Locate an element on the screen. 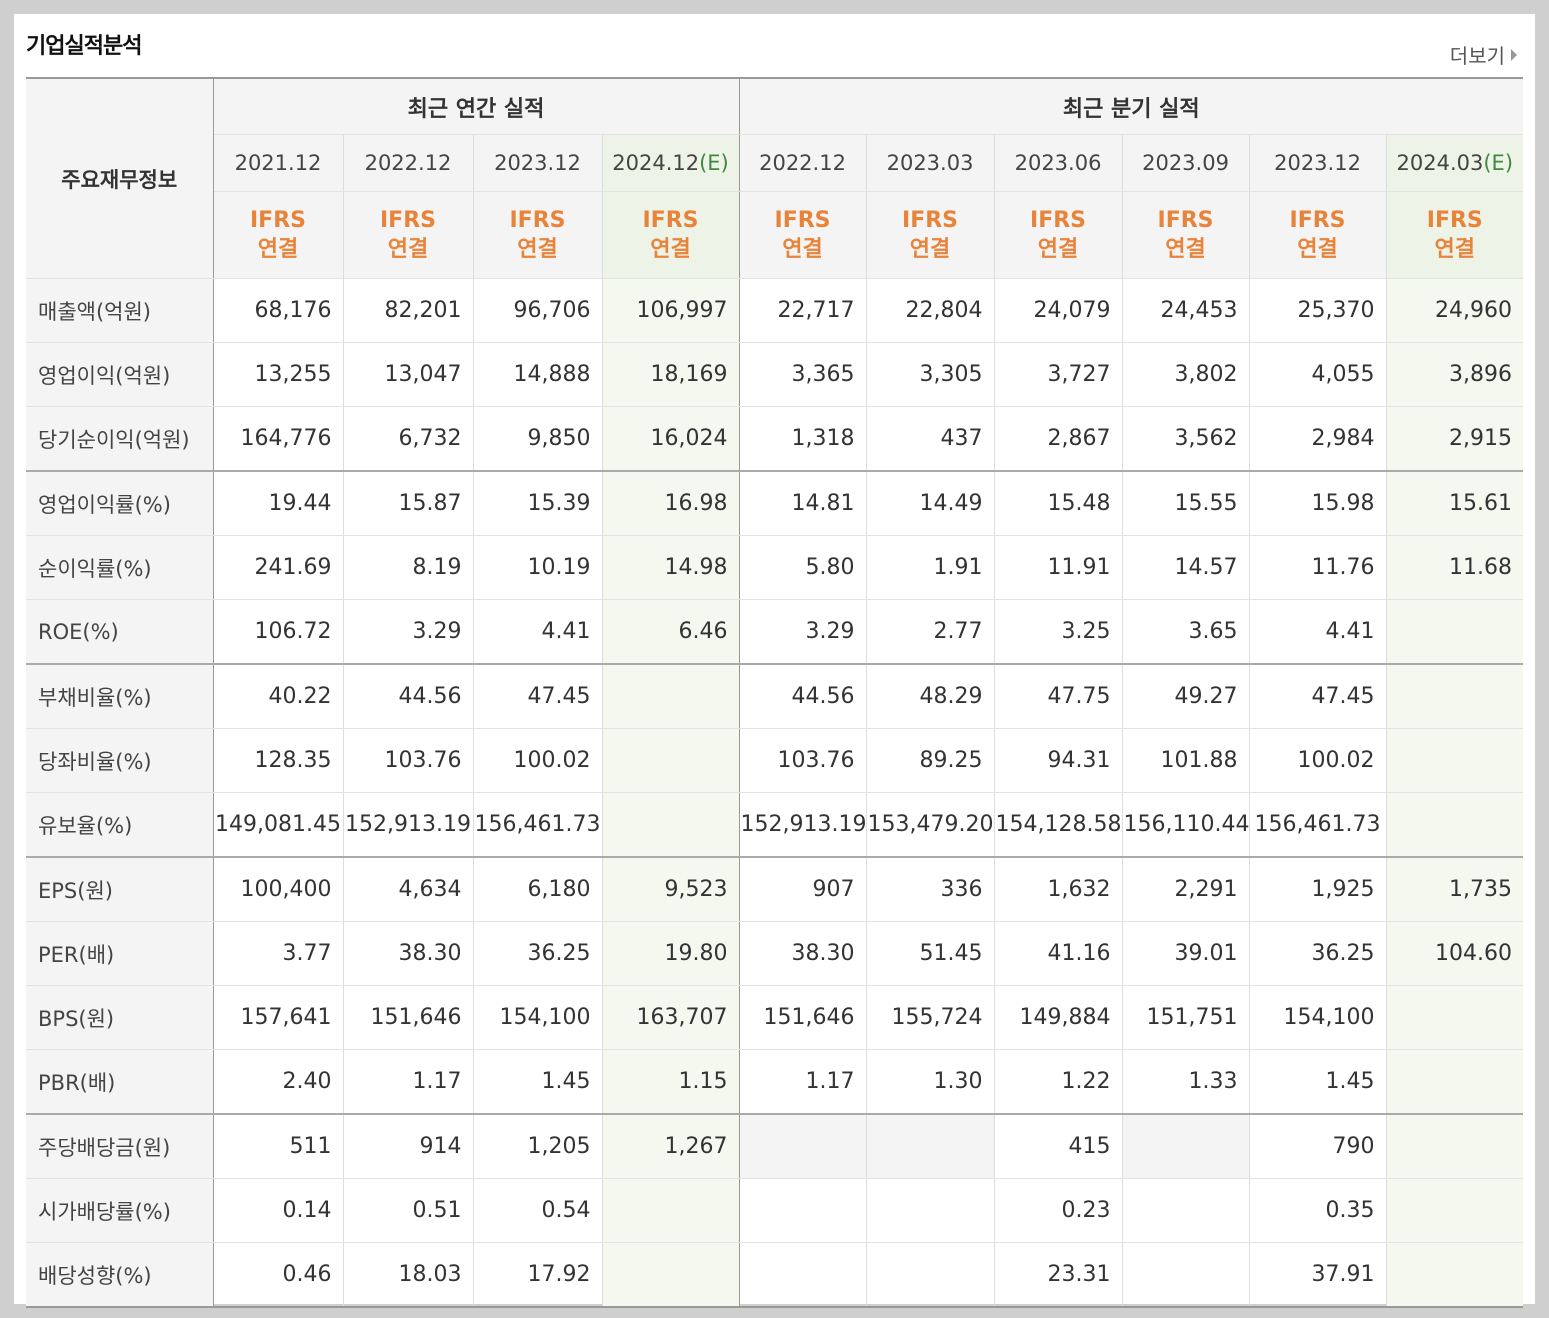  value-cell: 914 is located at coordinates (407, 1146).